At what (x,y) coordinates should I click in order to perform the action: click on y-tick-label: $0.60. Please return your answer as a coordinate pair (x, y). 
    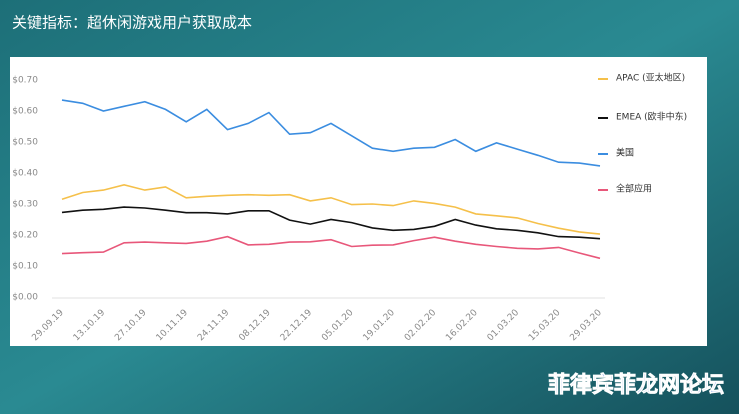
    Looking at the image, I should click on (25, 112).